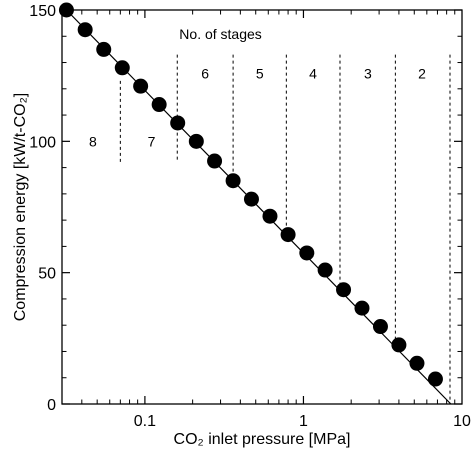 This screenshot has width=474, height=454. What do you see at coordinates (262, 439) in the screenshot?
I see `x-axis-label: CO₂ inlet pressure [MPa]` at bounding box center [262, 439].